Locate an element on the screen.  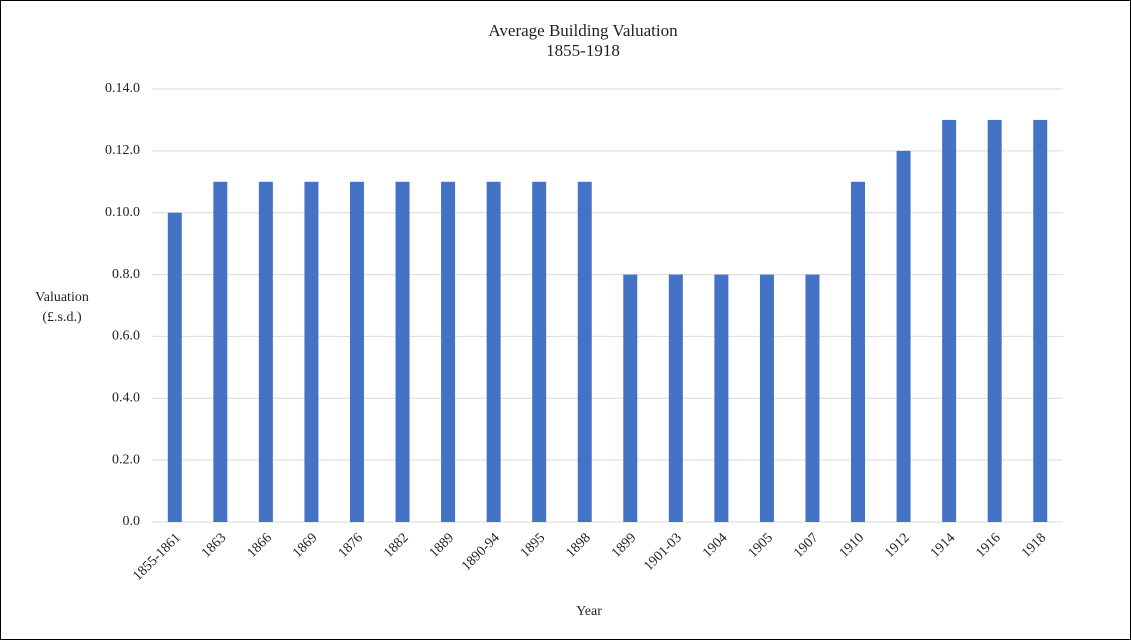
y-tick-label: 0.10.0 is located at coordinates (122, 212).